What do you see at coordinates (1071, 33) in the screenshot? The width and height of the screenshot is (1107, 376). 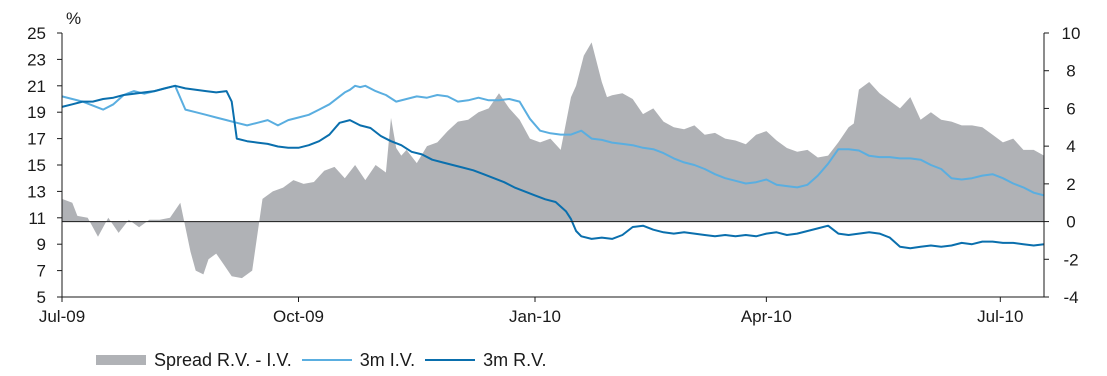 I see `right-axis-tick-label: 10` at bounding box center [1071, 33].